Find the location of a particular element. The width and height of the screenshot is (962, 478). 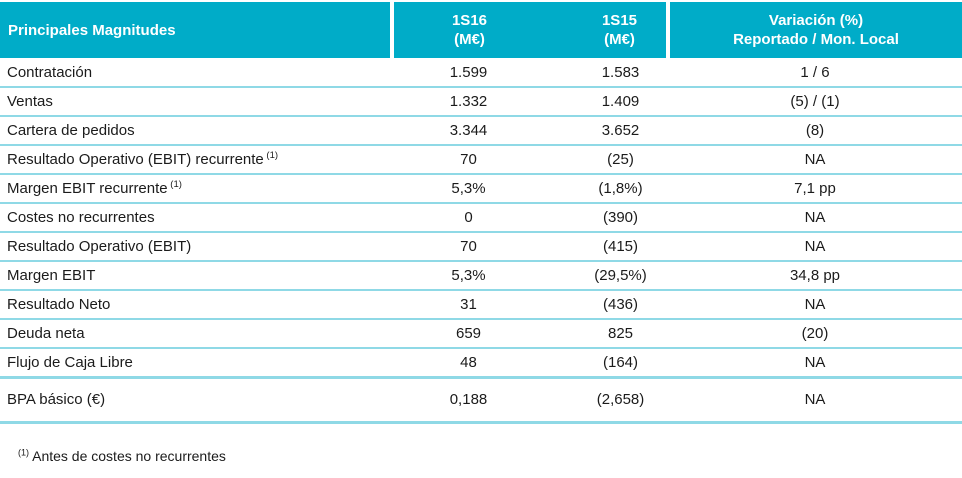

table-row: Costes no recurrentes 0 (390) NA is located at coordinates (481, 218).